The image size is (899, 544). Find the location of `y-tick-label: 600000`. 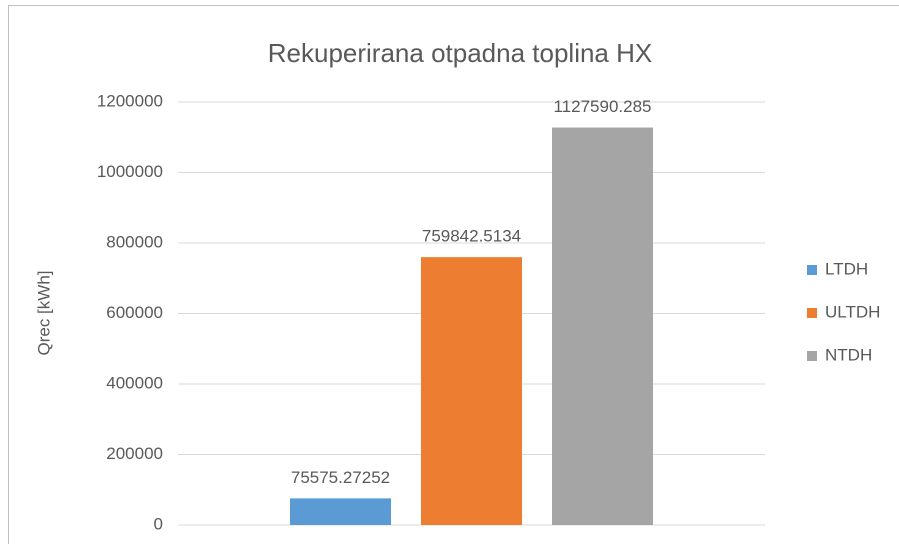

y-tick-label: 600000 is located at coordinates (134, 312).